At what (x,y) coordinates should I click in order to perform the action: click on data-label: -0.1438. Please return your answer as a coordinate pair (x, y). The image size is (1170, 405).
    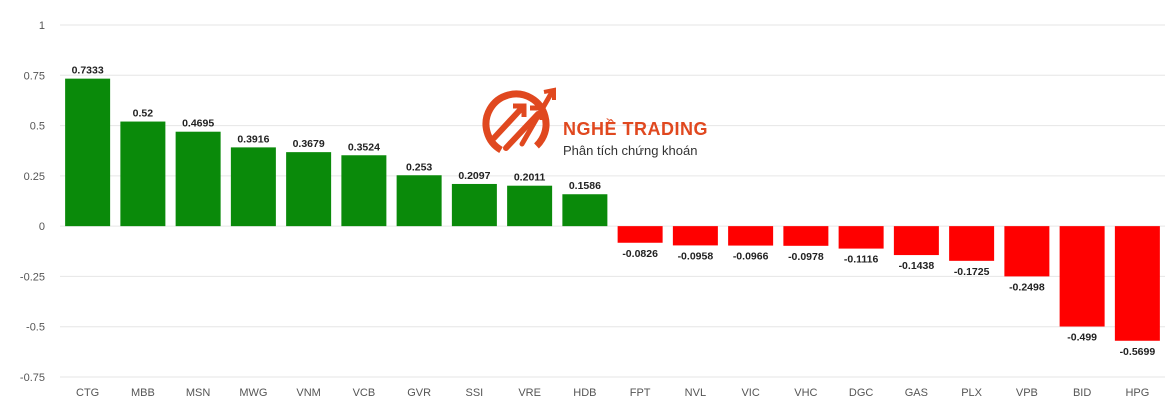
    Looking at the image, I should click on (917, 266).